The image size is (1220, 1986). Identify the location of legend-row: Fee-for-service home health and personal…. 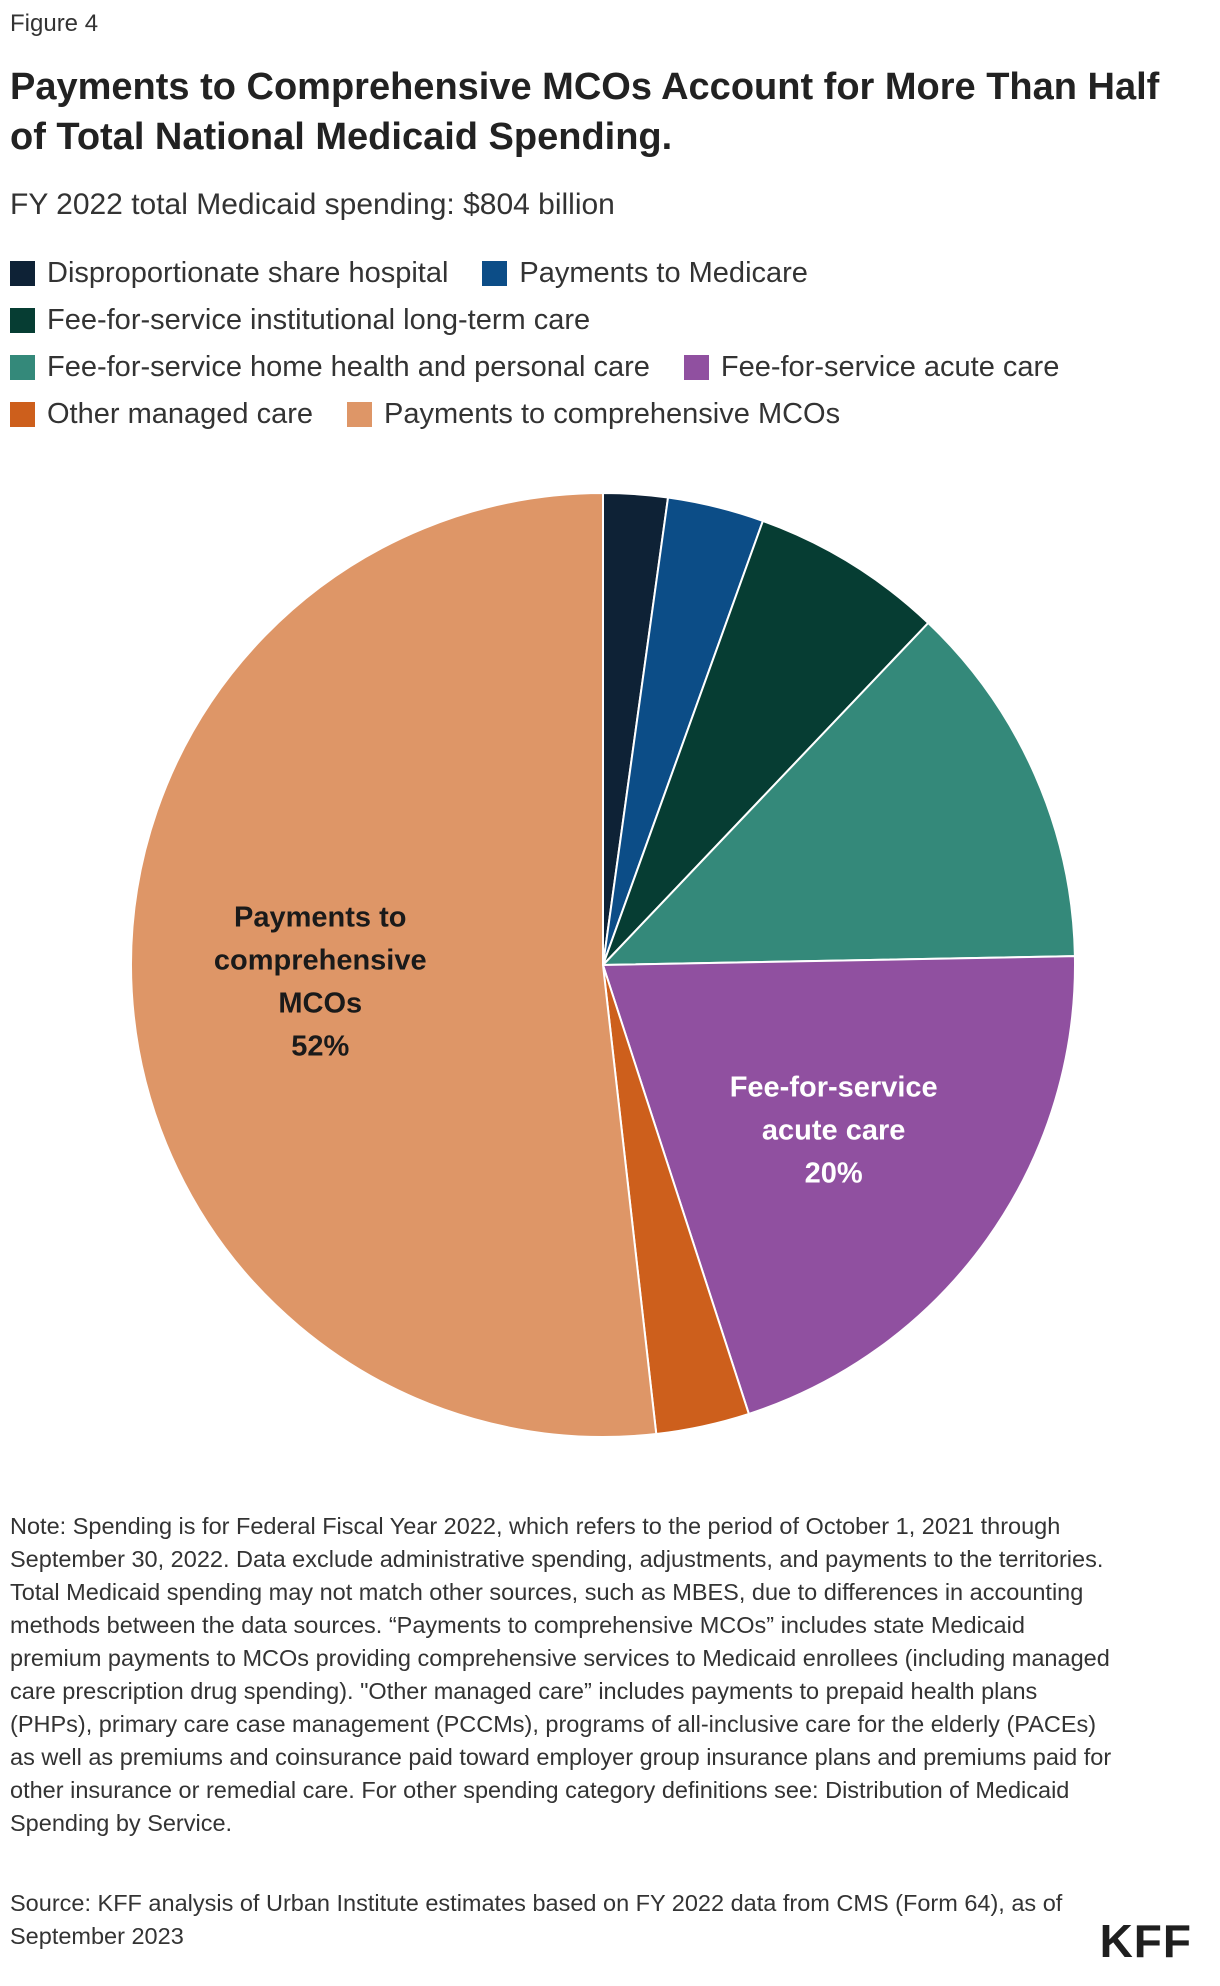
(610, 367).